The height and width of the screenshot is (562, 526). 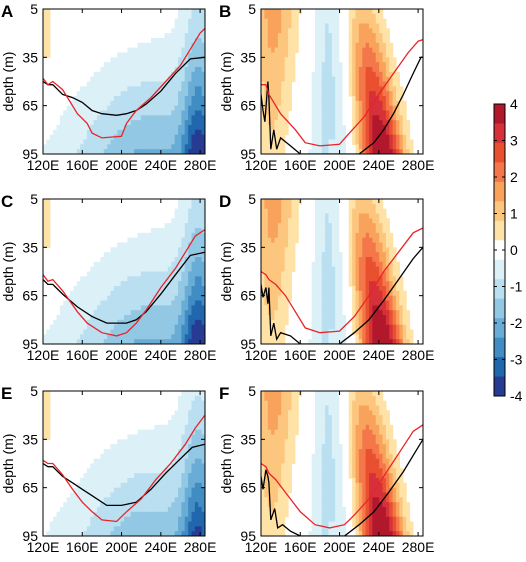 I want to click on panel-e: 120E 160E 200E 240E 280E 5 35 65 95 depth (m) E, so click(x=108, y=469).